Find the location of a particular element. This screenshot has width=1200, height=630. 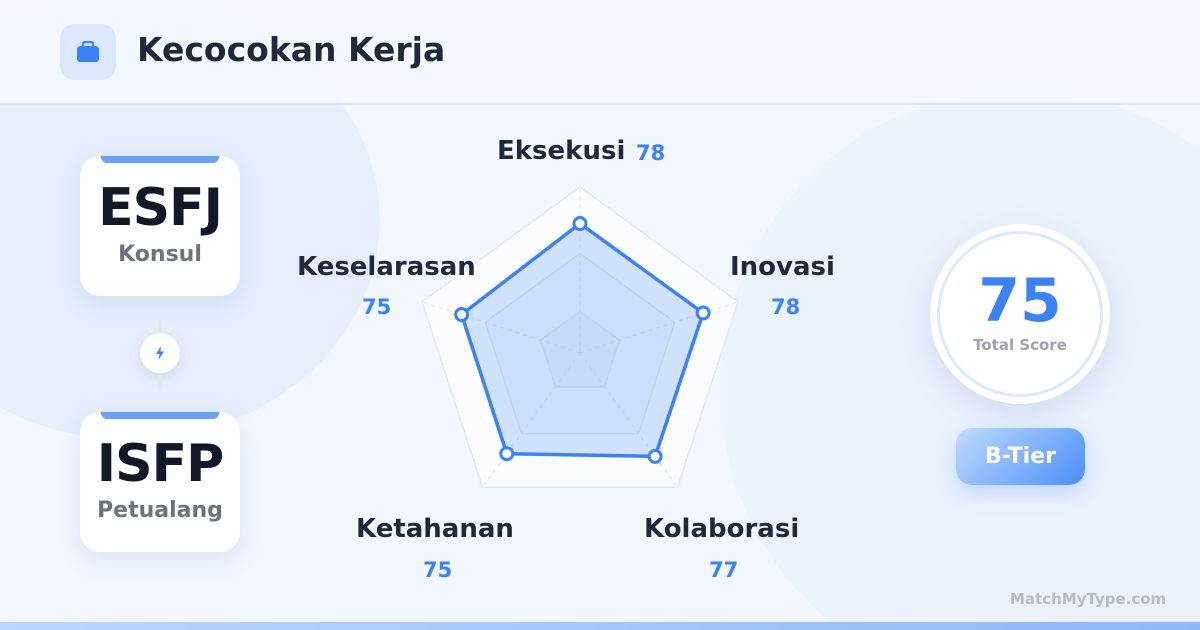

data-area is located at coordinates (582, 340).